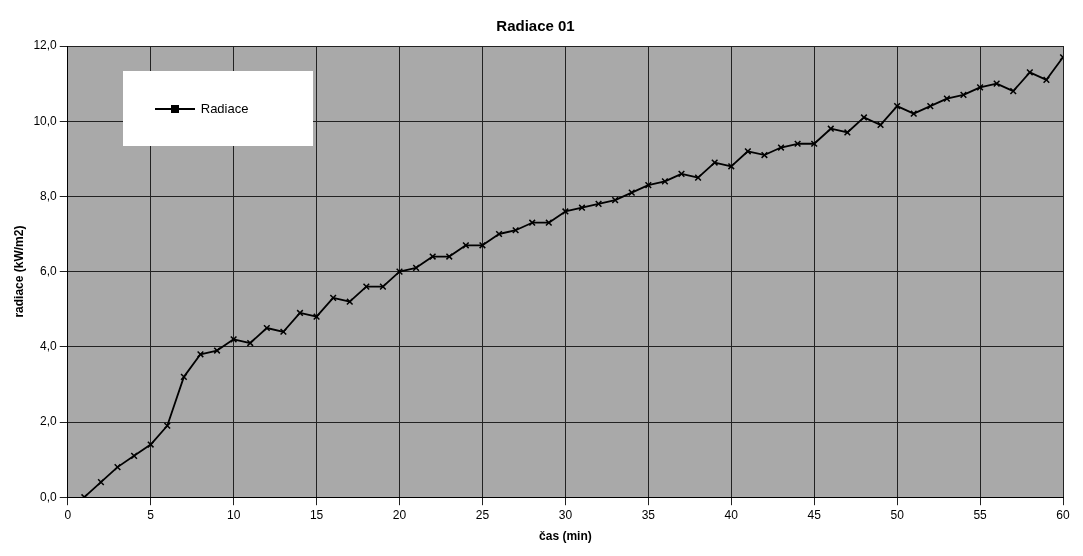 Image resolution: width=1083 pixels, height=556 pixels. Describe the element at coordinates (49, 270) in the screenshot. I see `y-tick-label: 6,0` at that location.